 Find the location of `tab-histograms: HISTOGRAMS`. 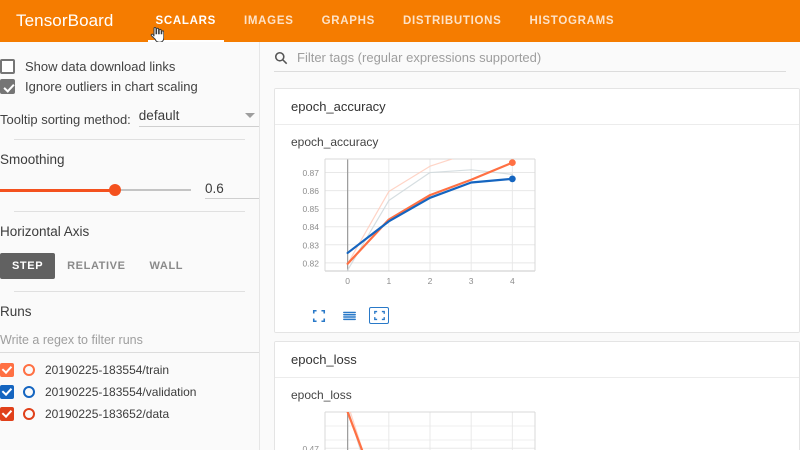

tab-histograms: HISTOGRAMS is located at coordinates (572, 21).